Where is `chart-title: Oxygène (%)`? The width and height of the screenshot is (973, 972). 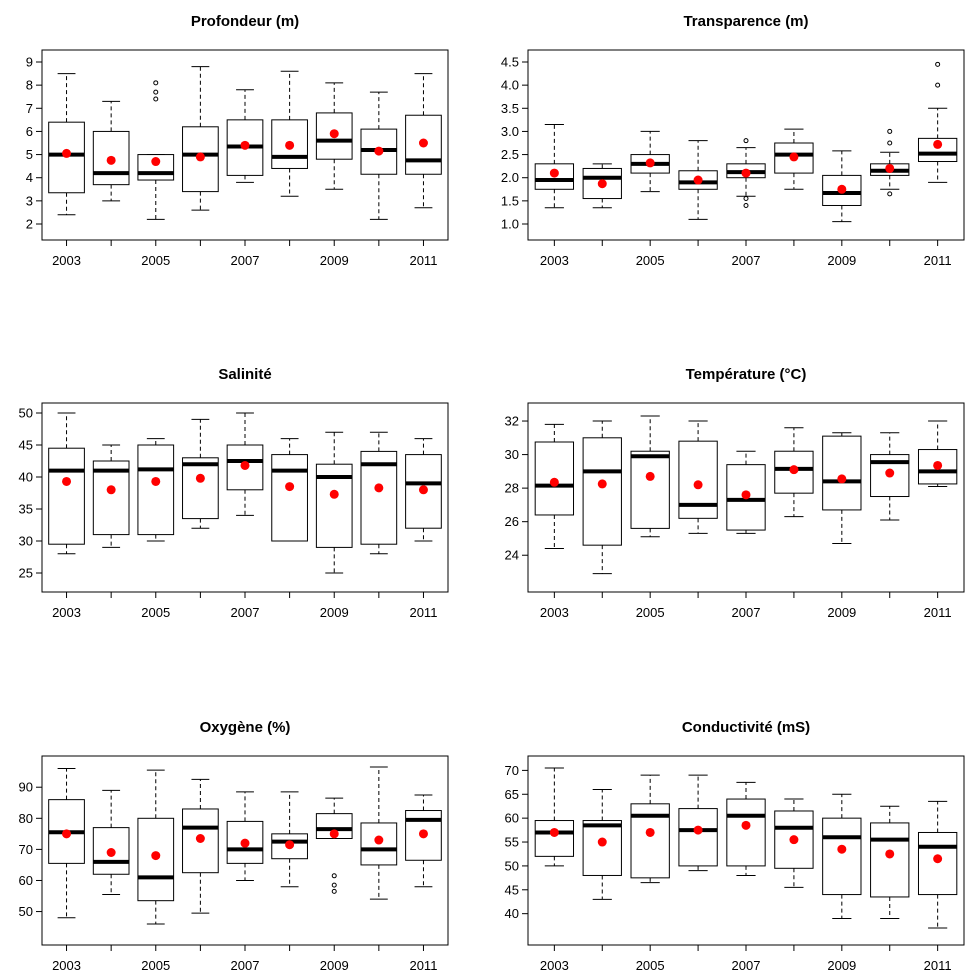 chart-title: Oxygène (%) is located at coordinates (245, 727).